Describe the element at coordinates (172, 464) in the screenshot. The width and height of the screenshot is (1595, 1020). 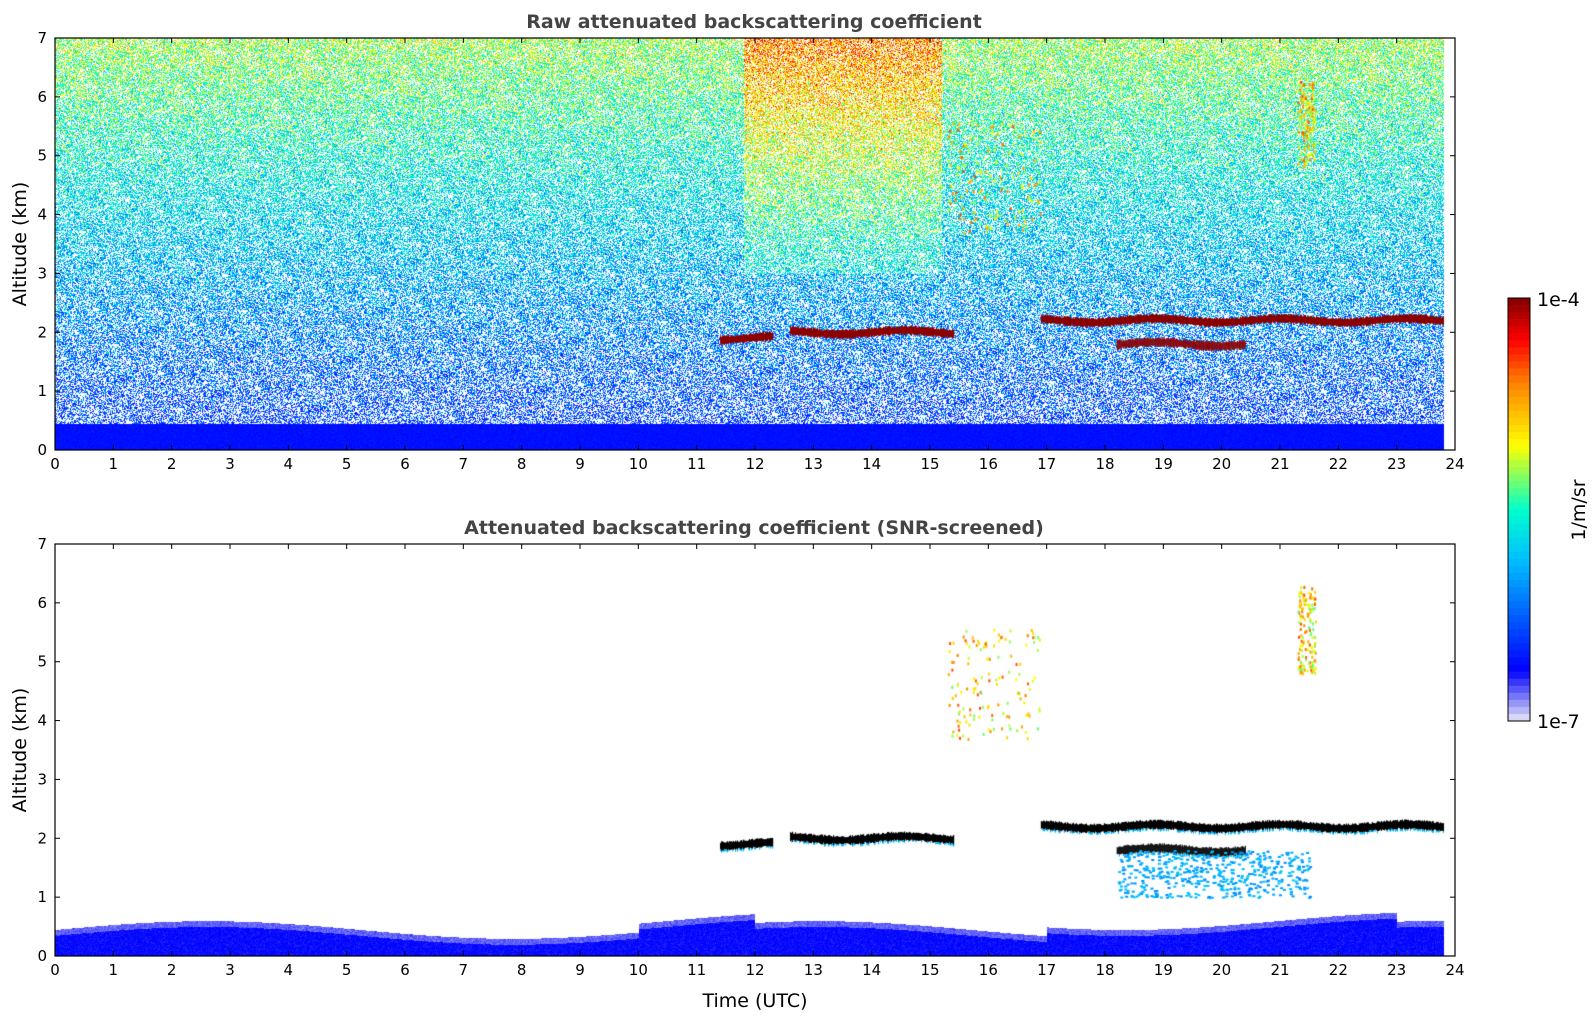
I see `panel1-xtick-label: 2` at that location.